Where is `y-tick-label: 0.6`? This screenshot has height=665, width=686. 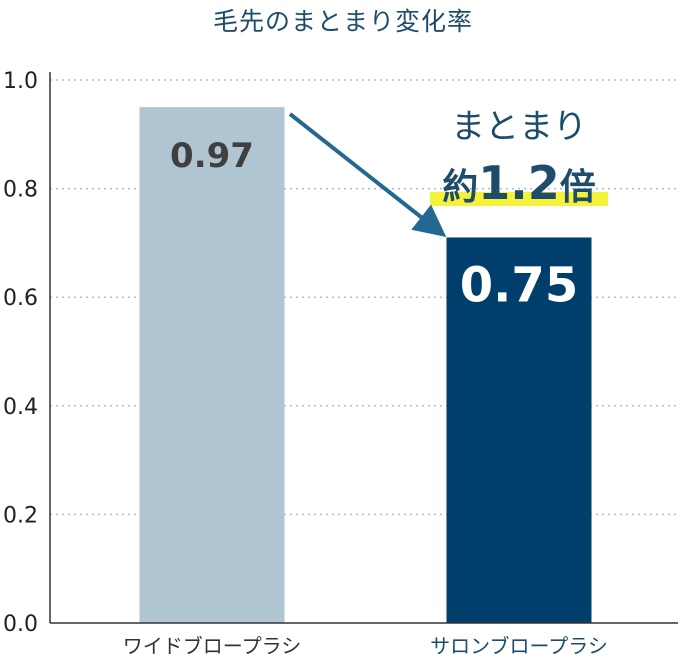 y-tick-label: 0.6 is located at coordinates (20, 298).